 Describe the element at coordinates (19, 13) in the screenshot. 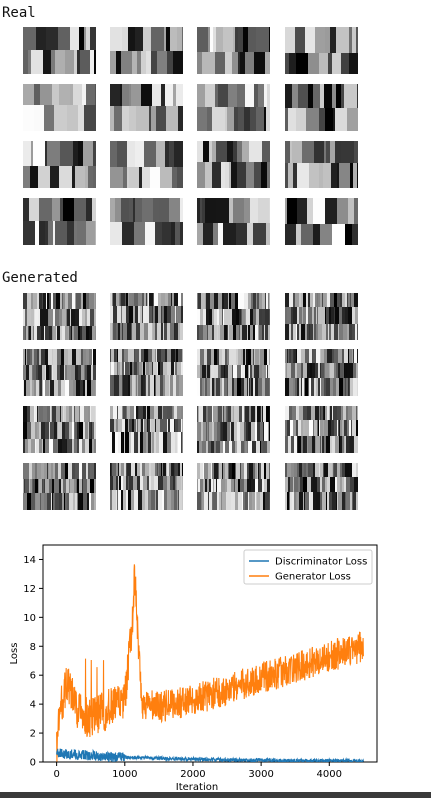

I see `real-section-label: Real` at that location.